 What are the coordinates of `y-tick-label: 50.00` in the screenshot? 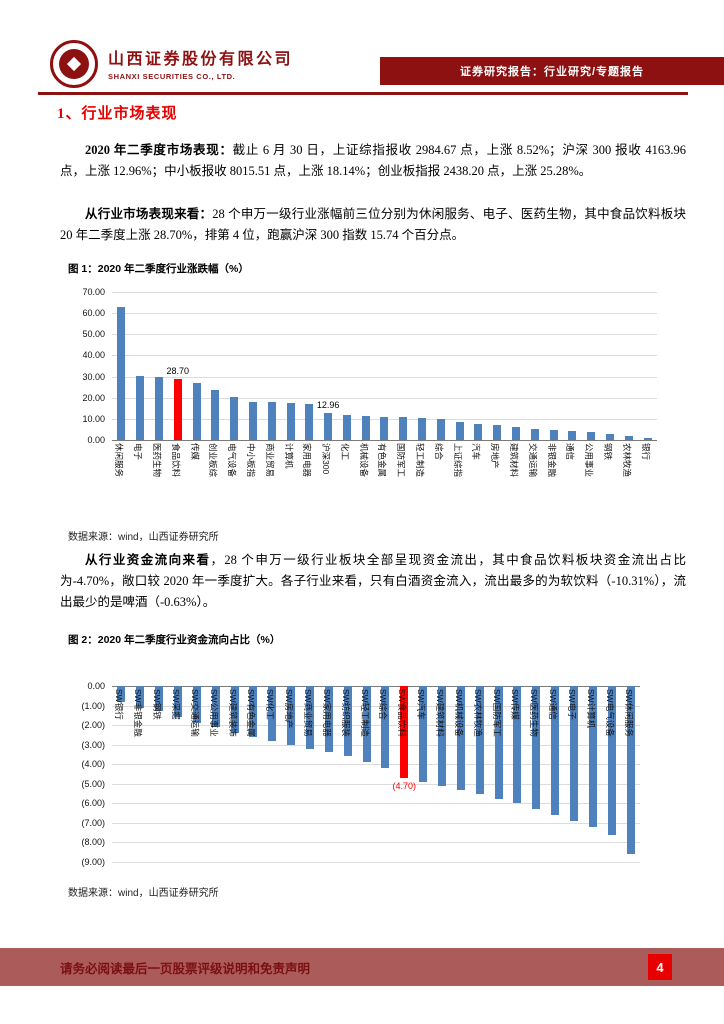 It's located at (93, 334).